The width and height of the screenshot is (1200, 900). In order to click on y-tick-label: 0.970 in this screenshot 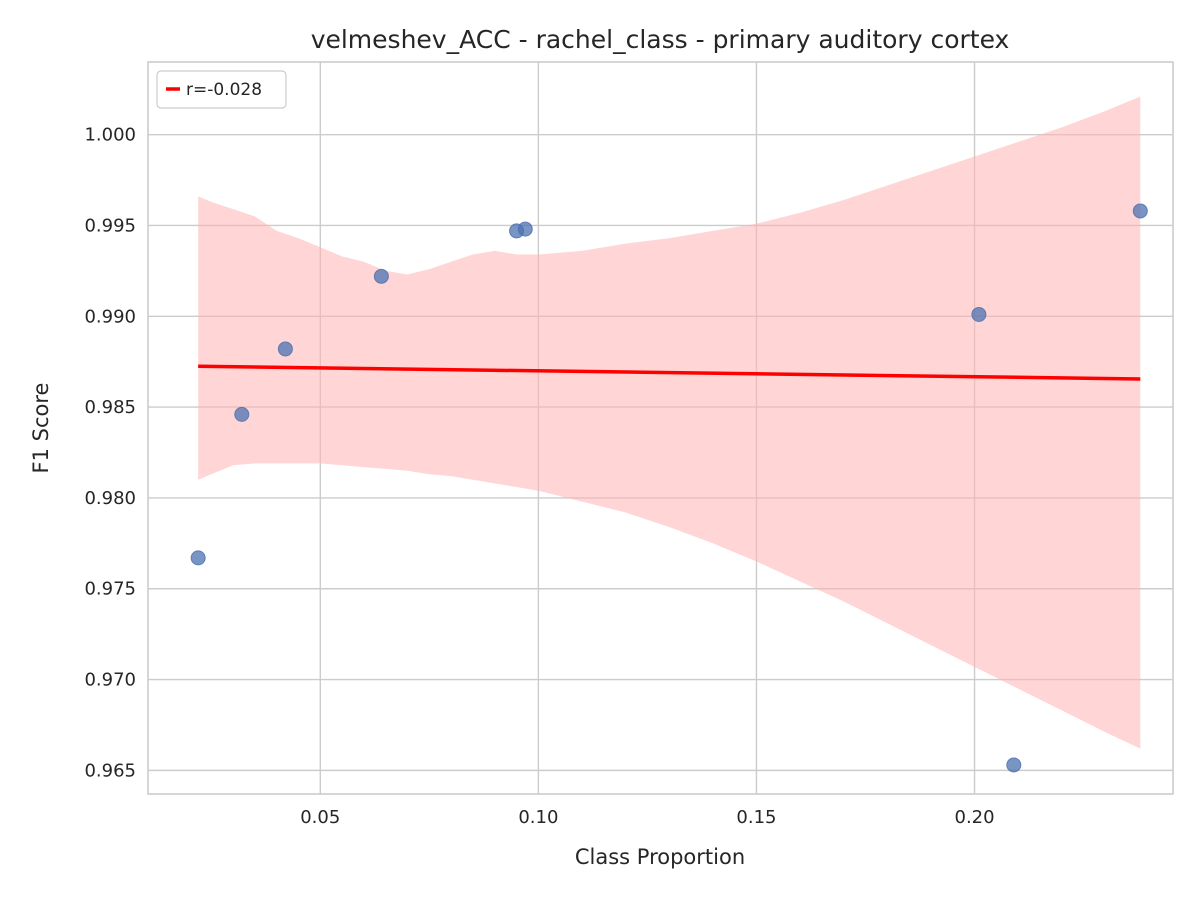, I will do `click(110, 680)`.